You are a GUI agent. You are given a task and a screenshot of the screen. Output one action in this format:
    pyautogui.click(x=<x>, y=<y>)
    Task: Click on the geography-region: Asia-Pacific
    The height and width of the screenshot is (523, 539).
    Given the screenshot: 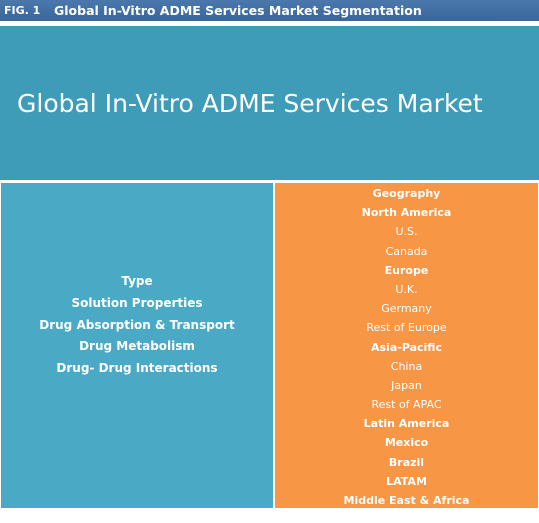 What is the action you would take?
    pyautogui.click(x=406, y=347)
    